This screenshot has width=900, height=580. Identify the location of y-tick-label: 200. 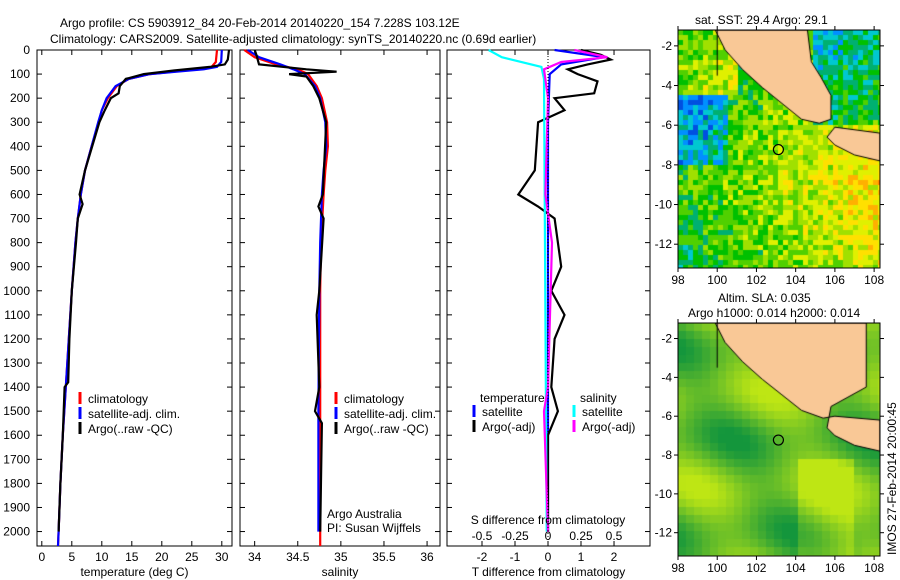
(20, 98).